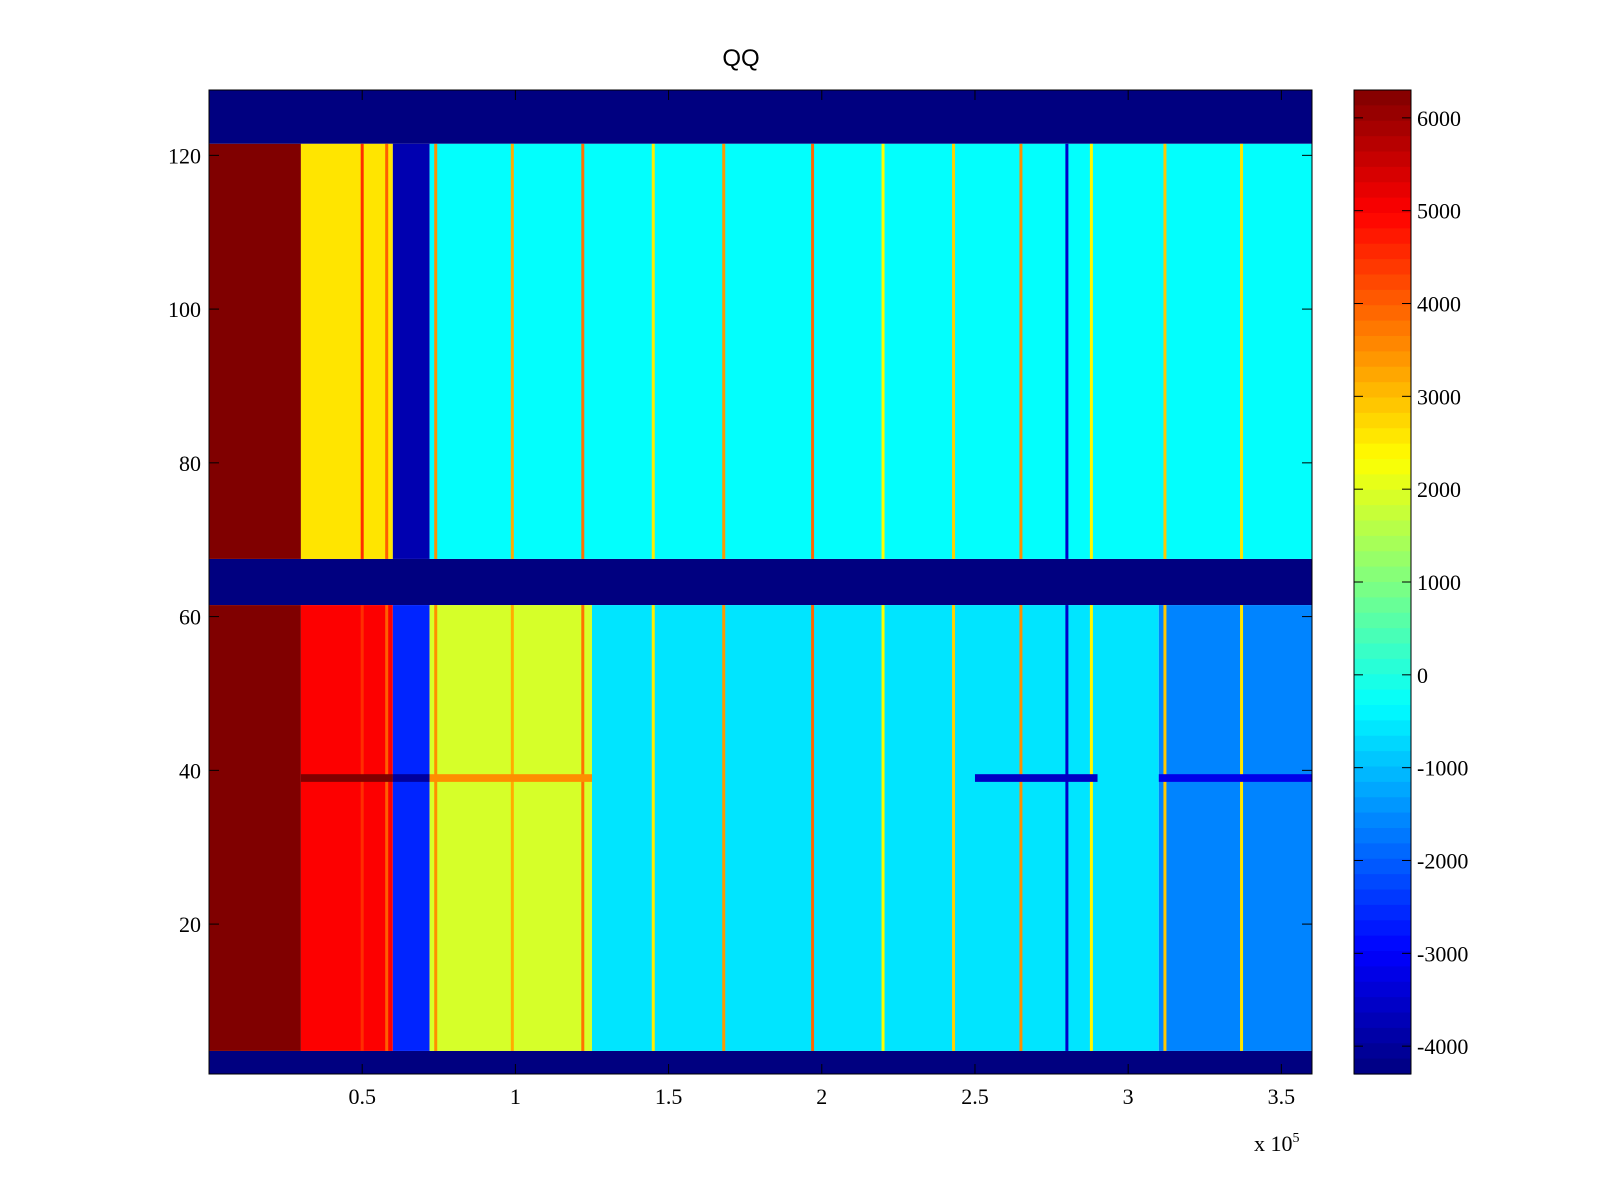 Image resolution: width=1600 pixels, height=1200 pixels. I want to click on colorbar-tick-label: -3000, so click(1442, 953).